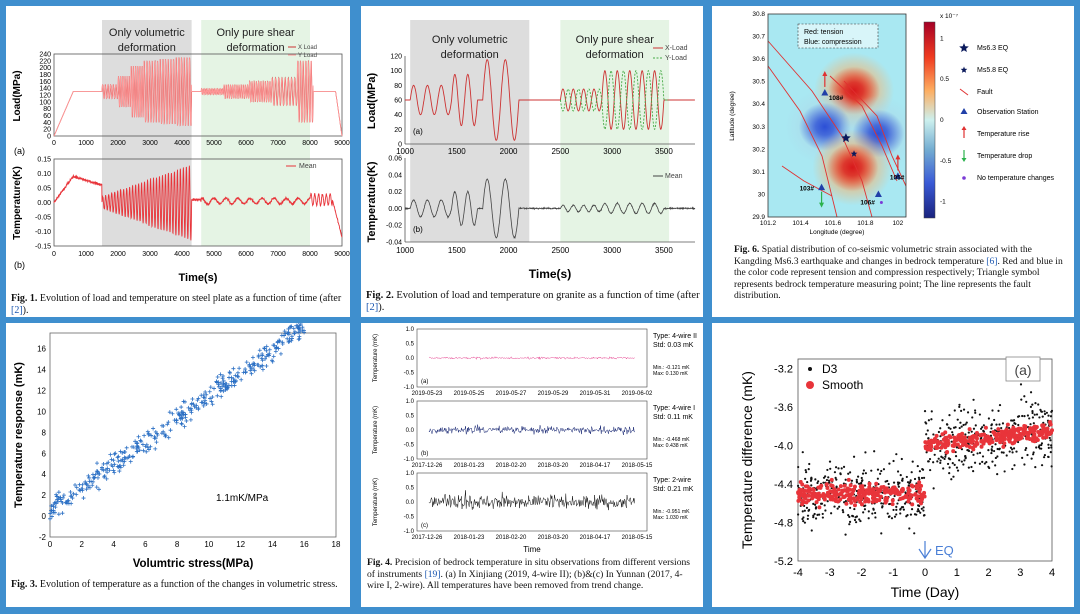  I want to click on y-tick-label: -0.5, so click(409, 374).